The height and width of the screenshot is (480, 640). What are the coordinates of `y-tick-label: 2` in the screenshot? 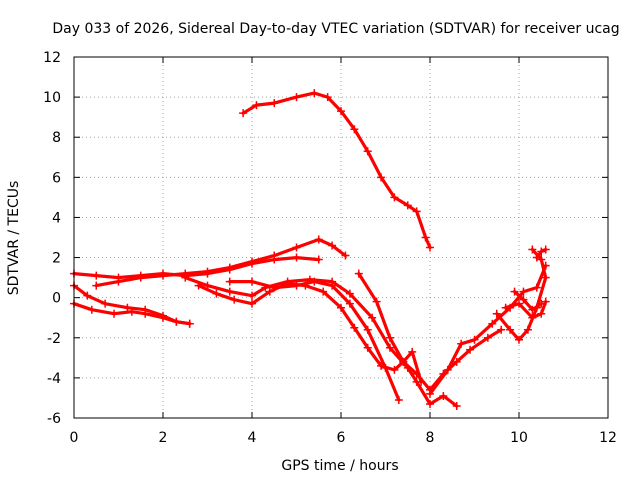 It's located at (56, 259).